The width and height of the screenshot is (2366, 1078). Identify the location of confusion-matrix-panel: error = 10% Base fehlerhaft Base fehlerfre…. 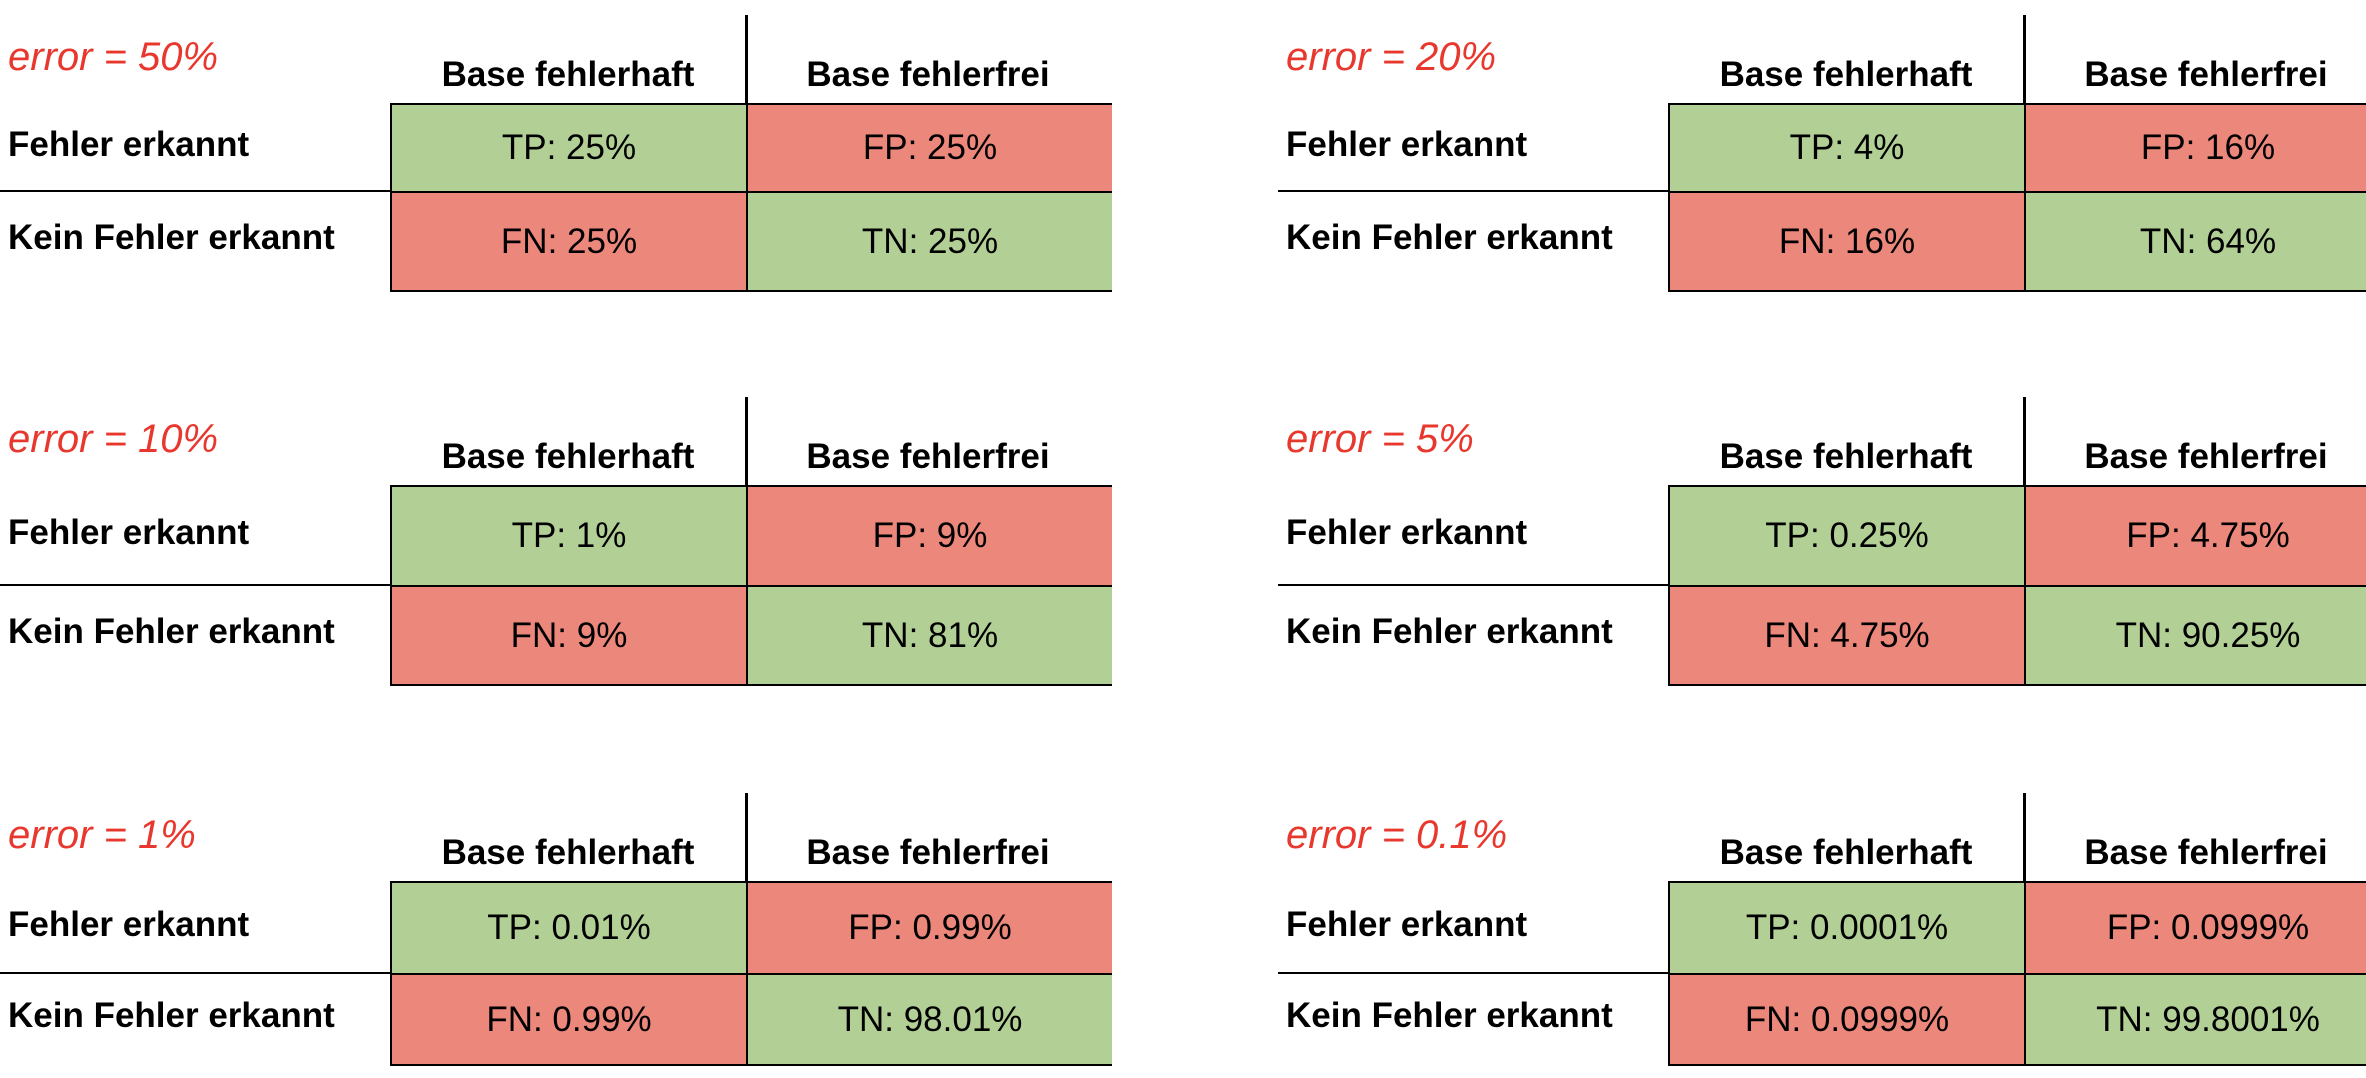
(557, 541).